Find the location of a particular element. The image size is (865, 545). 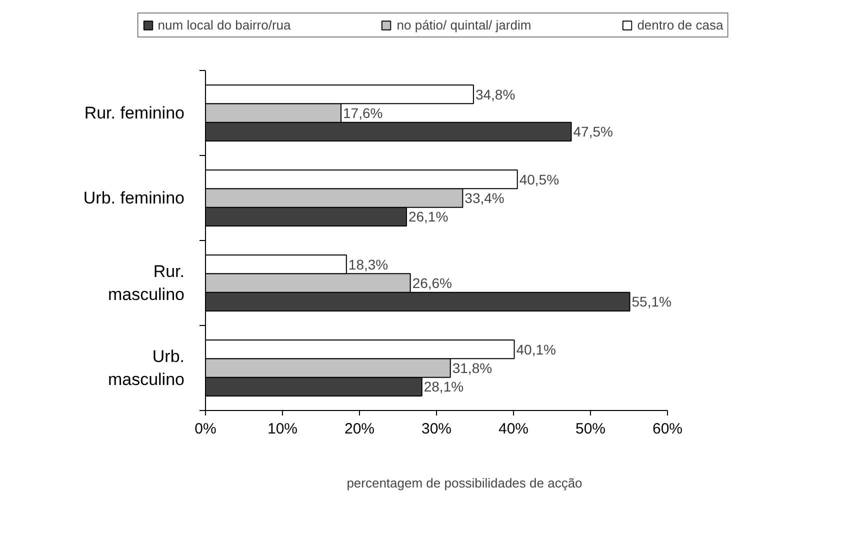

data-label: 34,8% is located at coordinates (495, 94).